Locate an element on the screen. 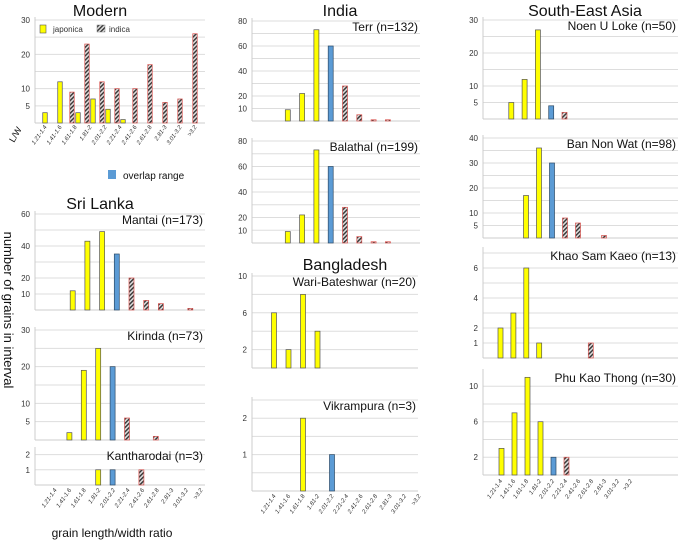  x-tick-label: 3.01-3.2 is located at coordinates (175, 135).